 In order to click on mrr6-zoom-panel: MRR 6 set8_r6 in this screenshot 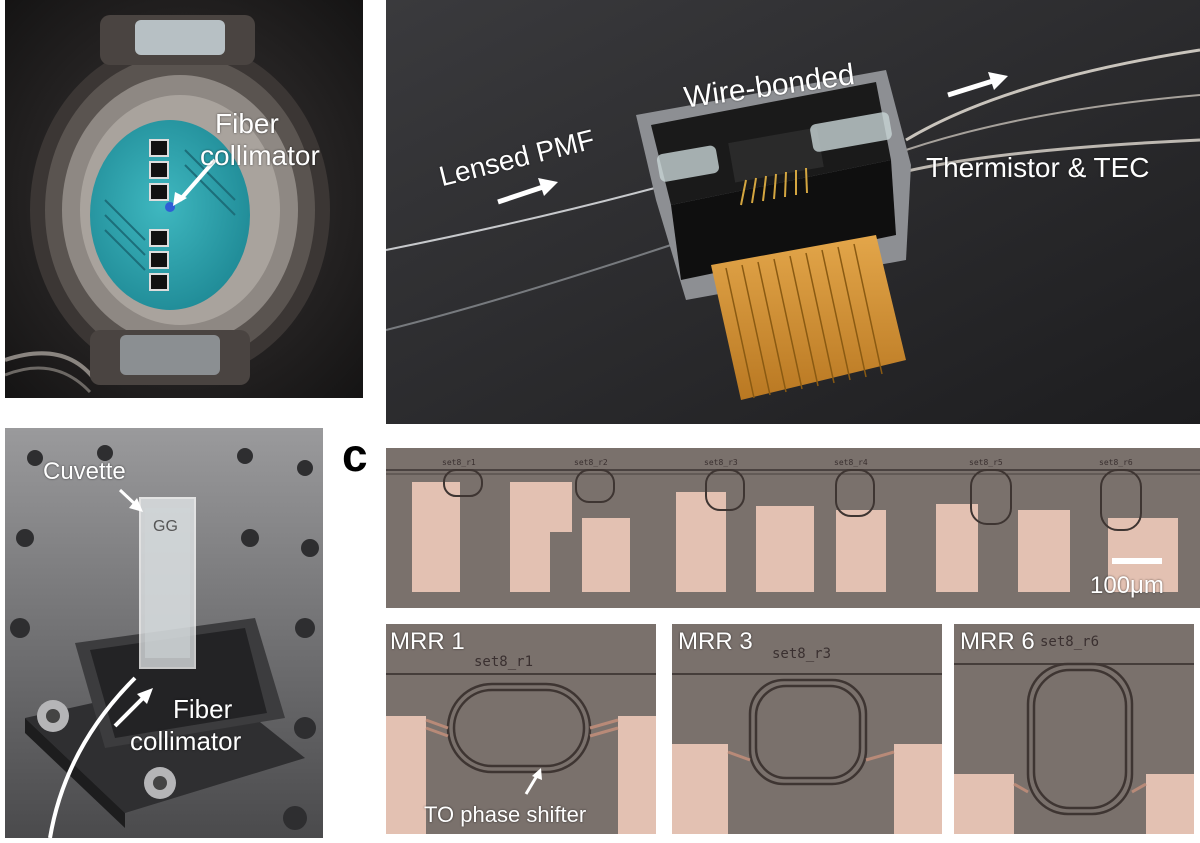, I will do `click(1074, 729)`.